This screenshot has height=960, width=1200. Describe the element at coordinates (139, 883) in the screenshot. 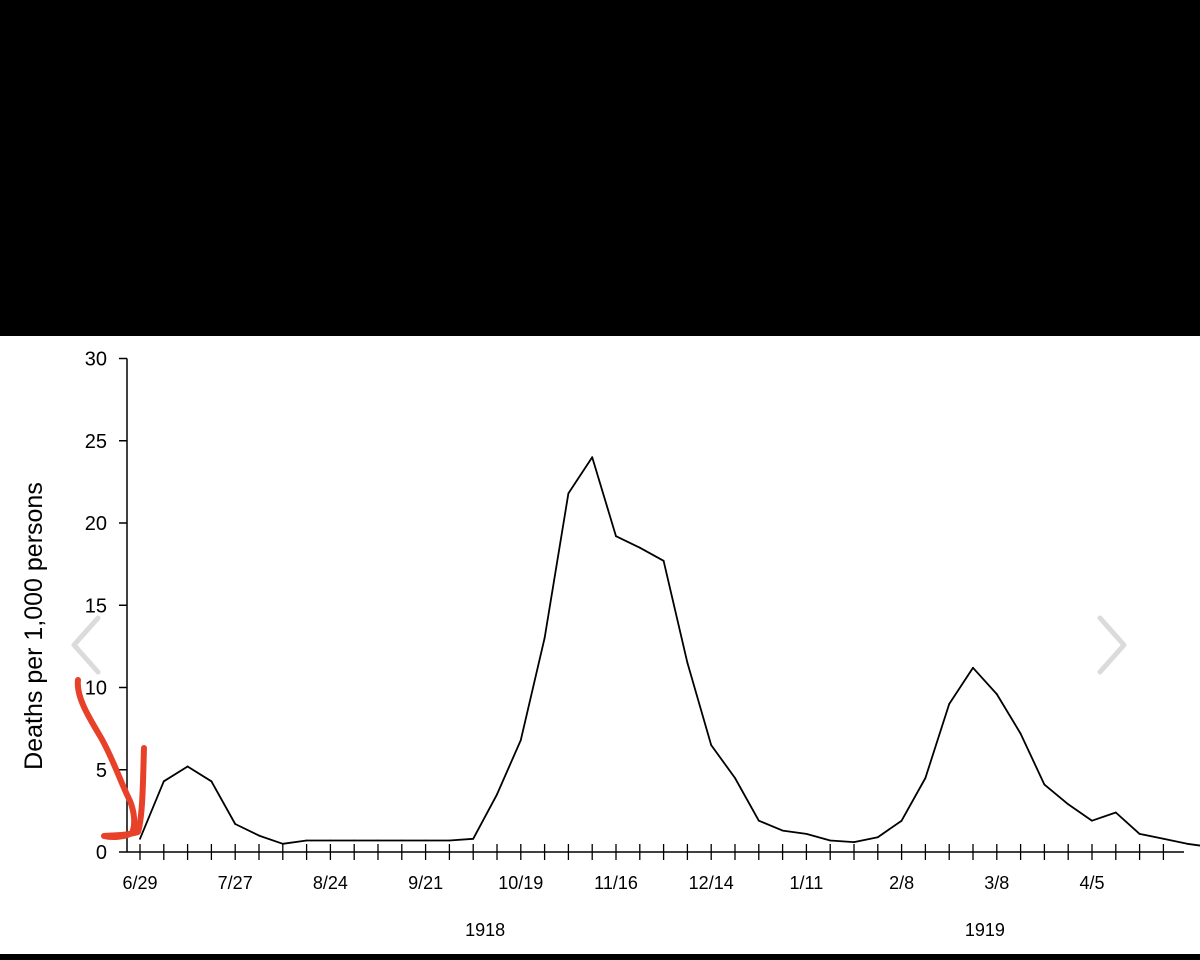

I see `x-tick-label: 6/29` at that location.